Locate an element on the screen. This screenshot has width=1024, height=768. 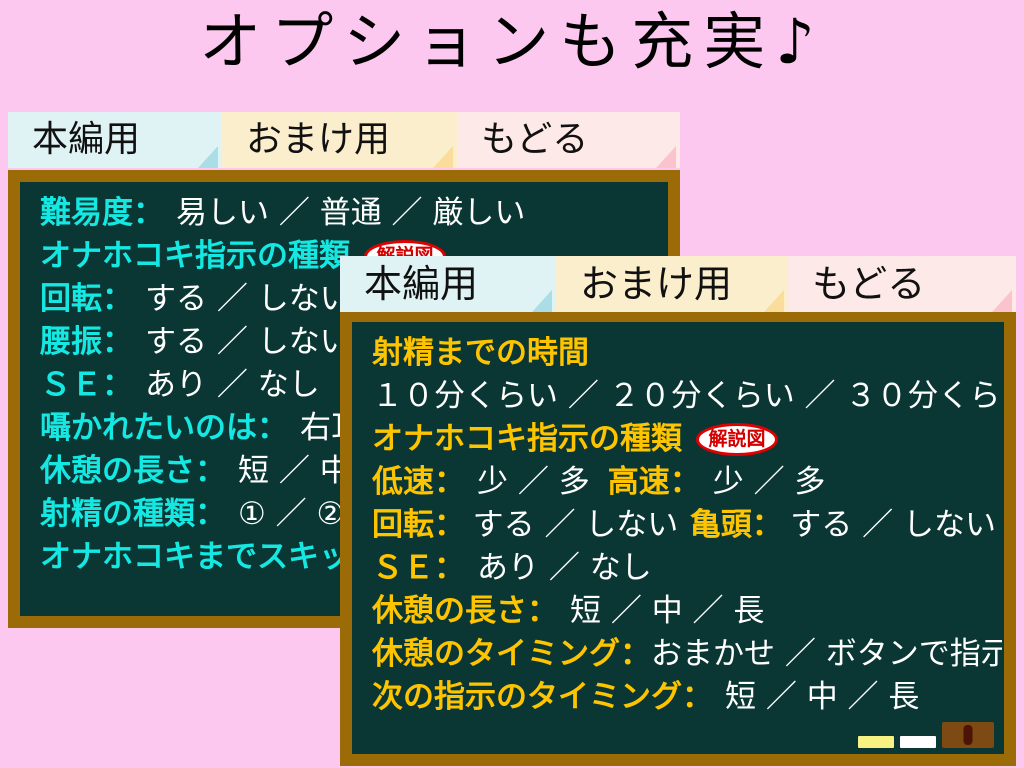
option-row-next-instruction-timing: 次の指示のタイミング： 短 ／ 中 ／ 長 is located at coordinates (684, 697).